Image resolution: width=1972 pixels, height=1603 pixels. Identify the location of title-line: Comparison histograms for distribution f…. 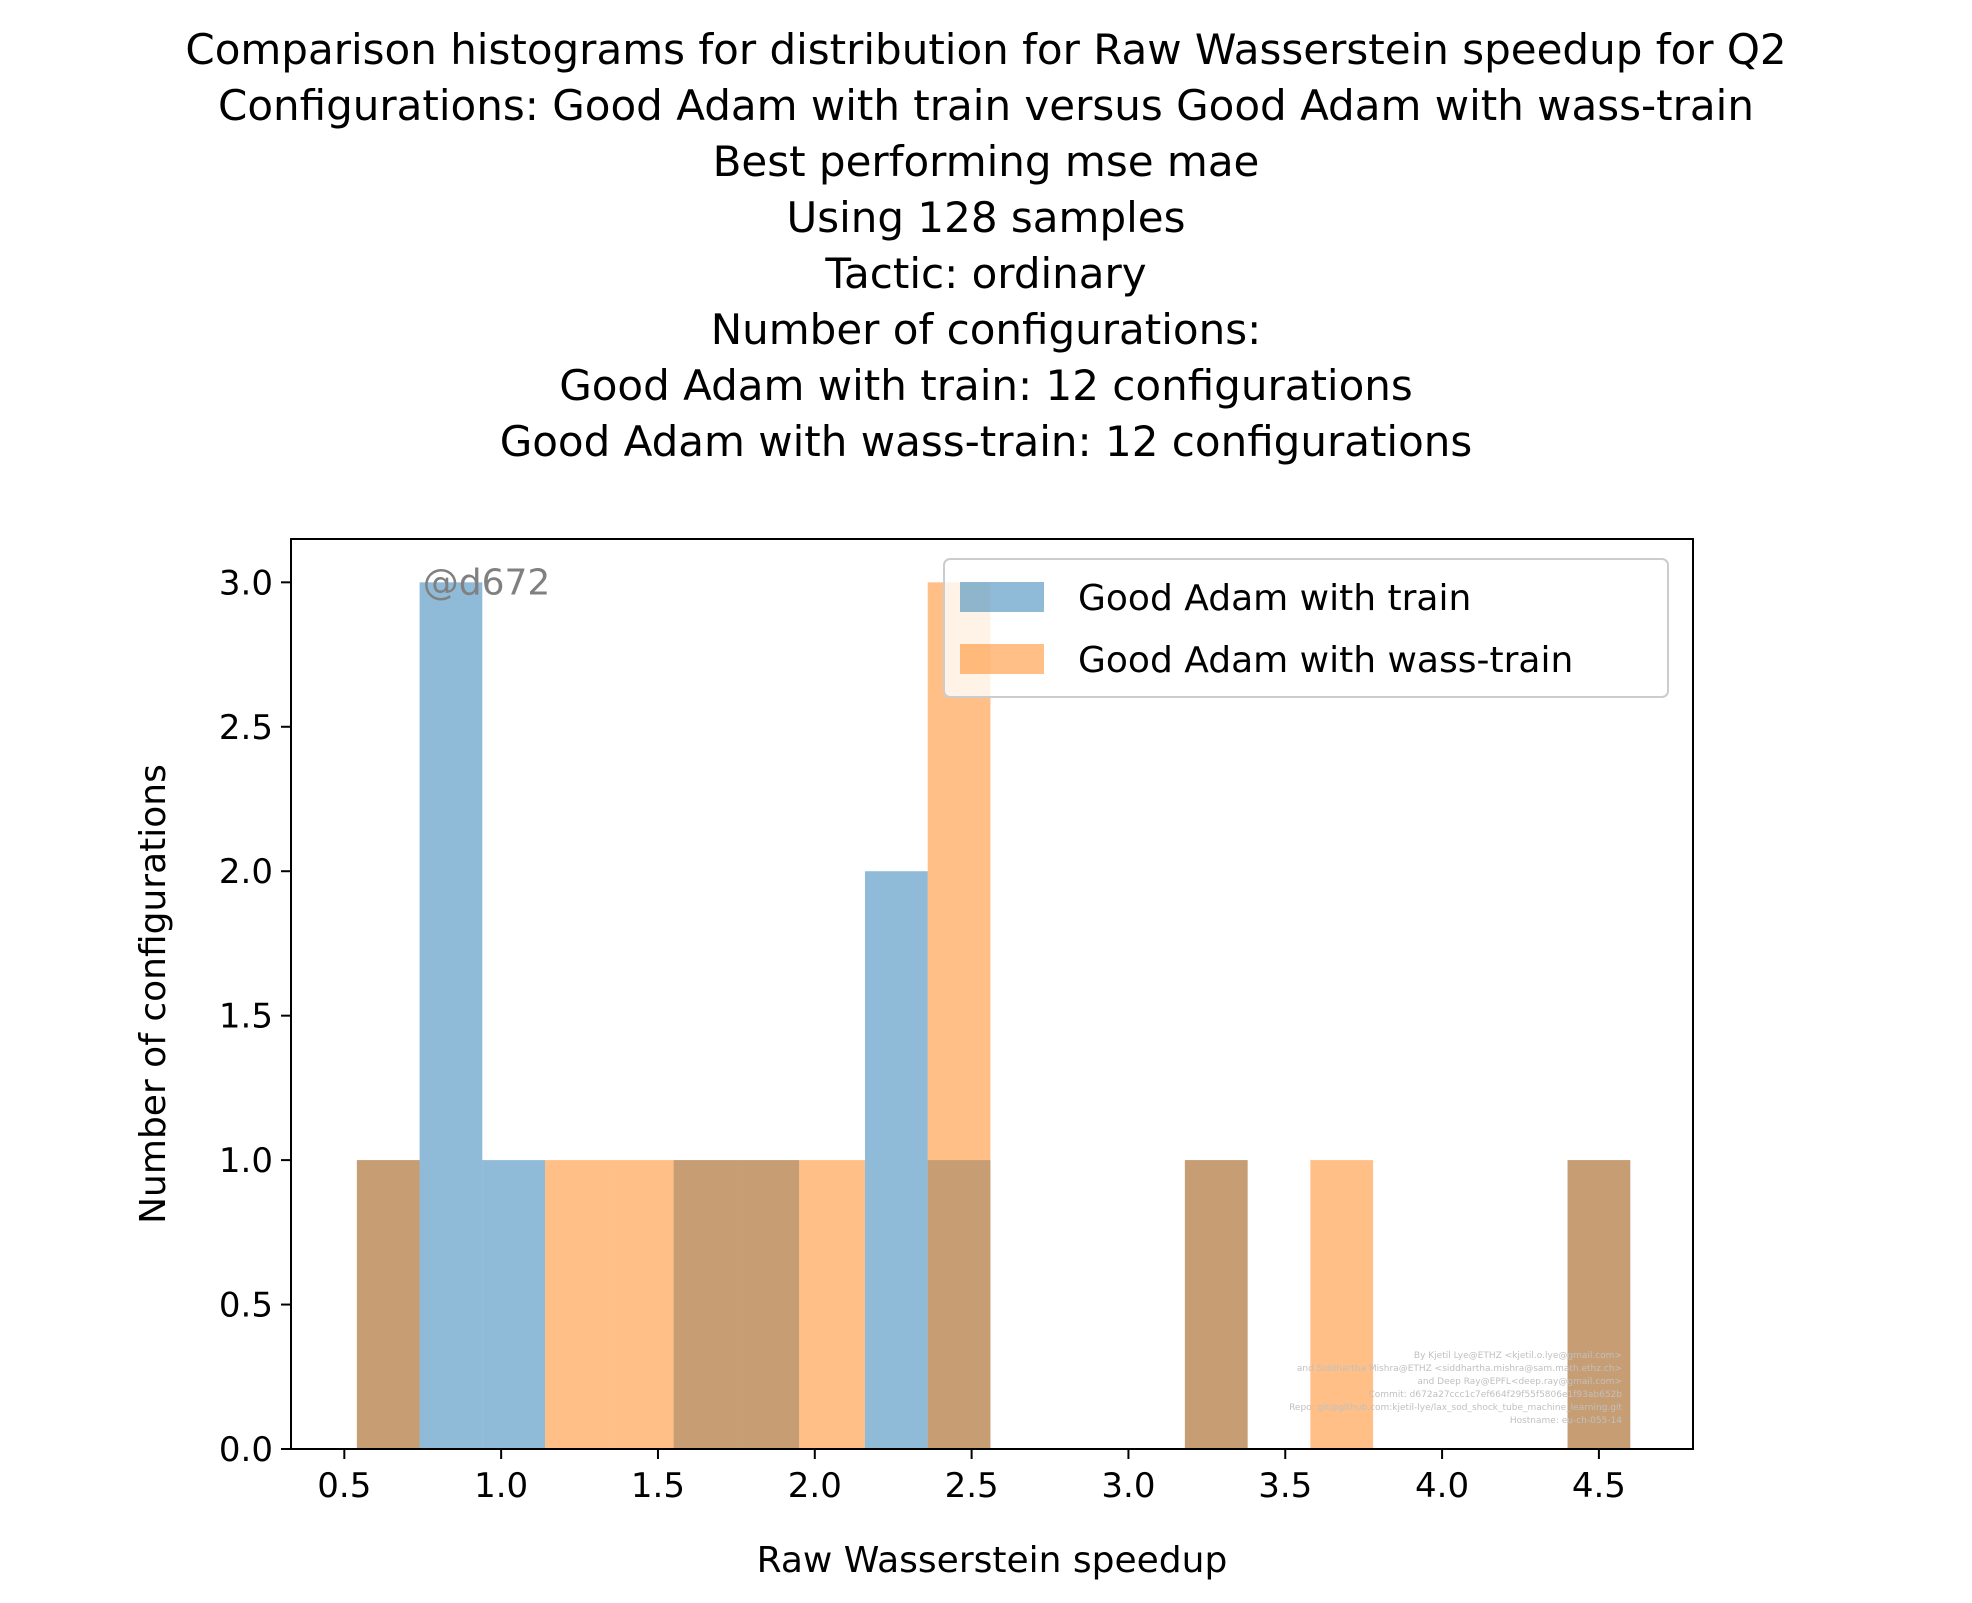
(986, 49).